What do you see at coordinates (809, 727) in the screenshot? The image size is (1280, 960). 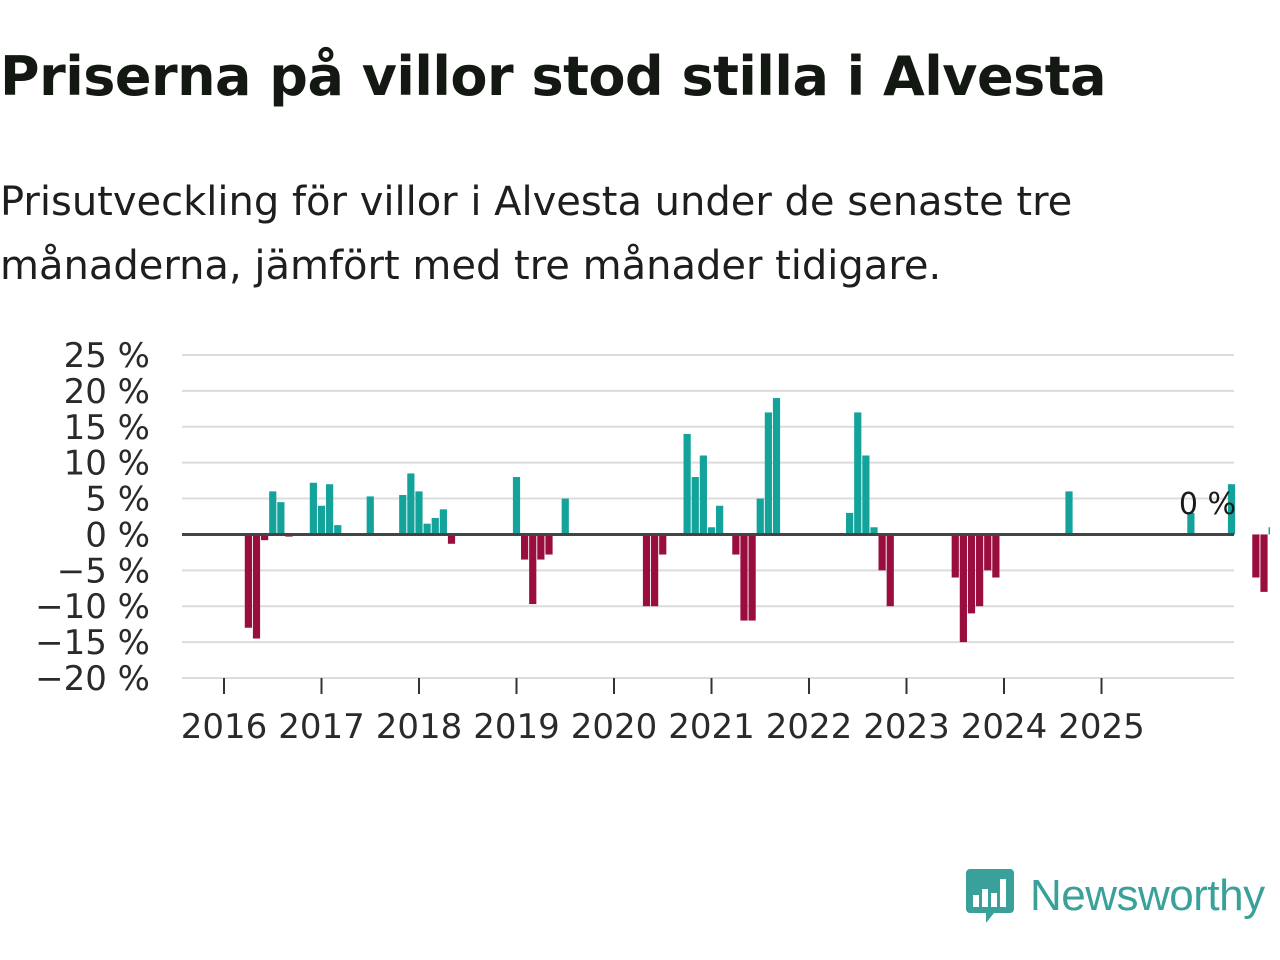 I see `x-tick-label: 2022` at bounding box center [809, 727].